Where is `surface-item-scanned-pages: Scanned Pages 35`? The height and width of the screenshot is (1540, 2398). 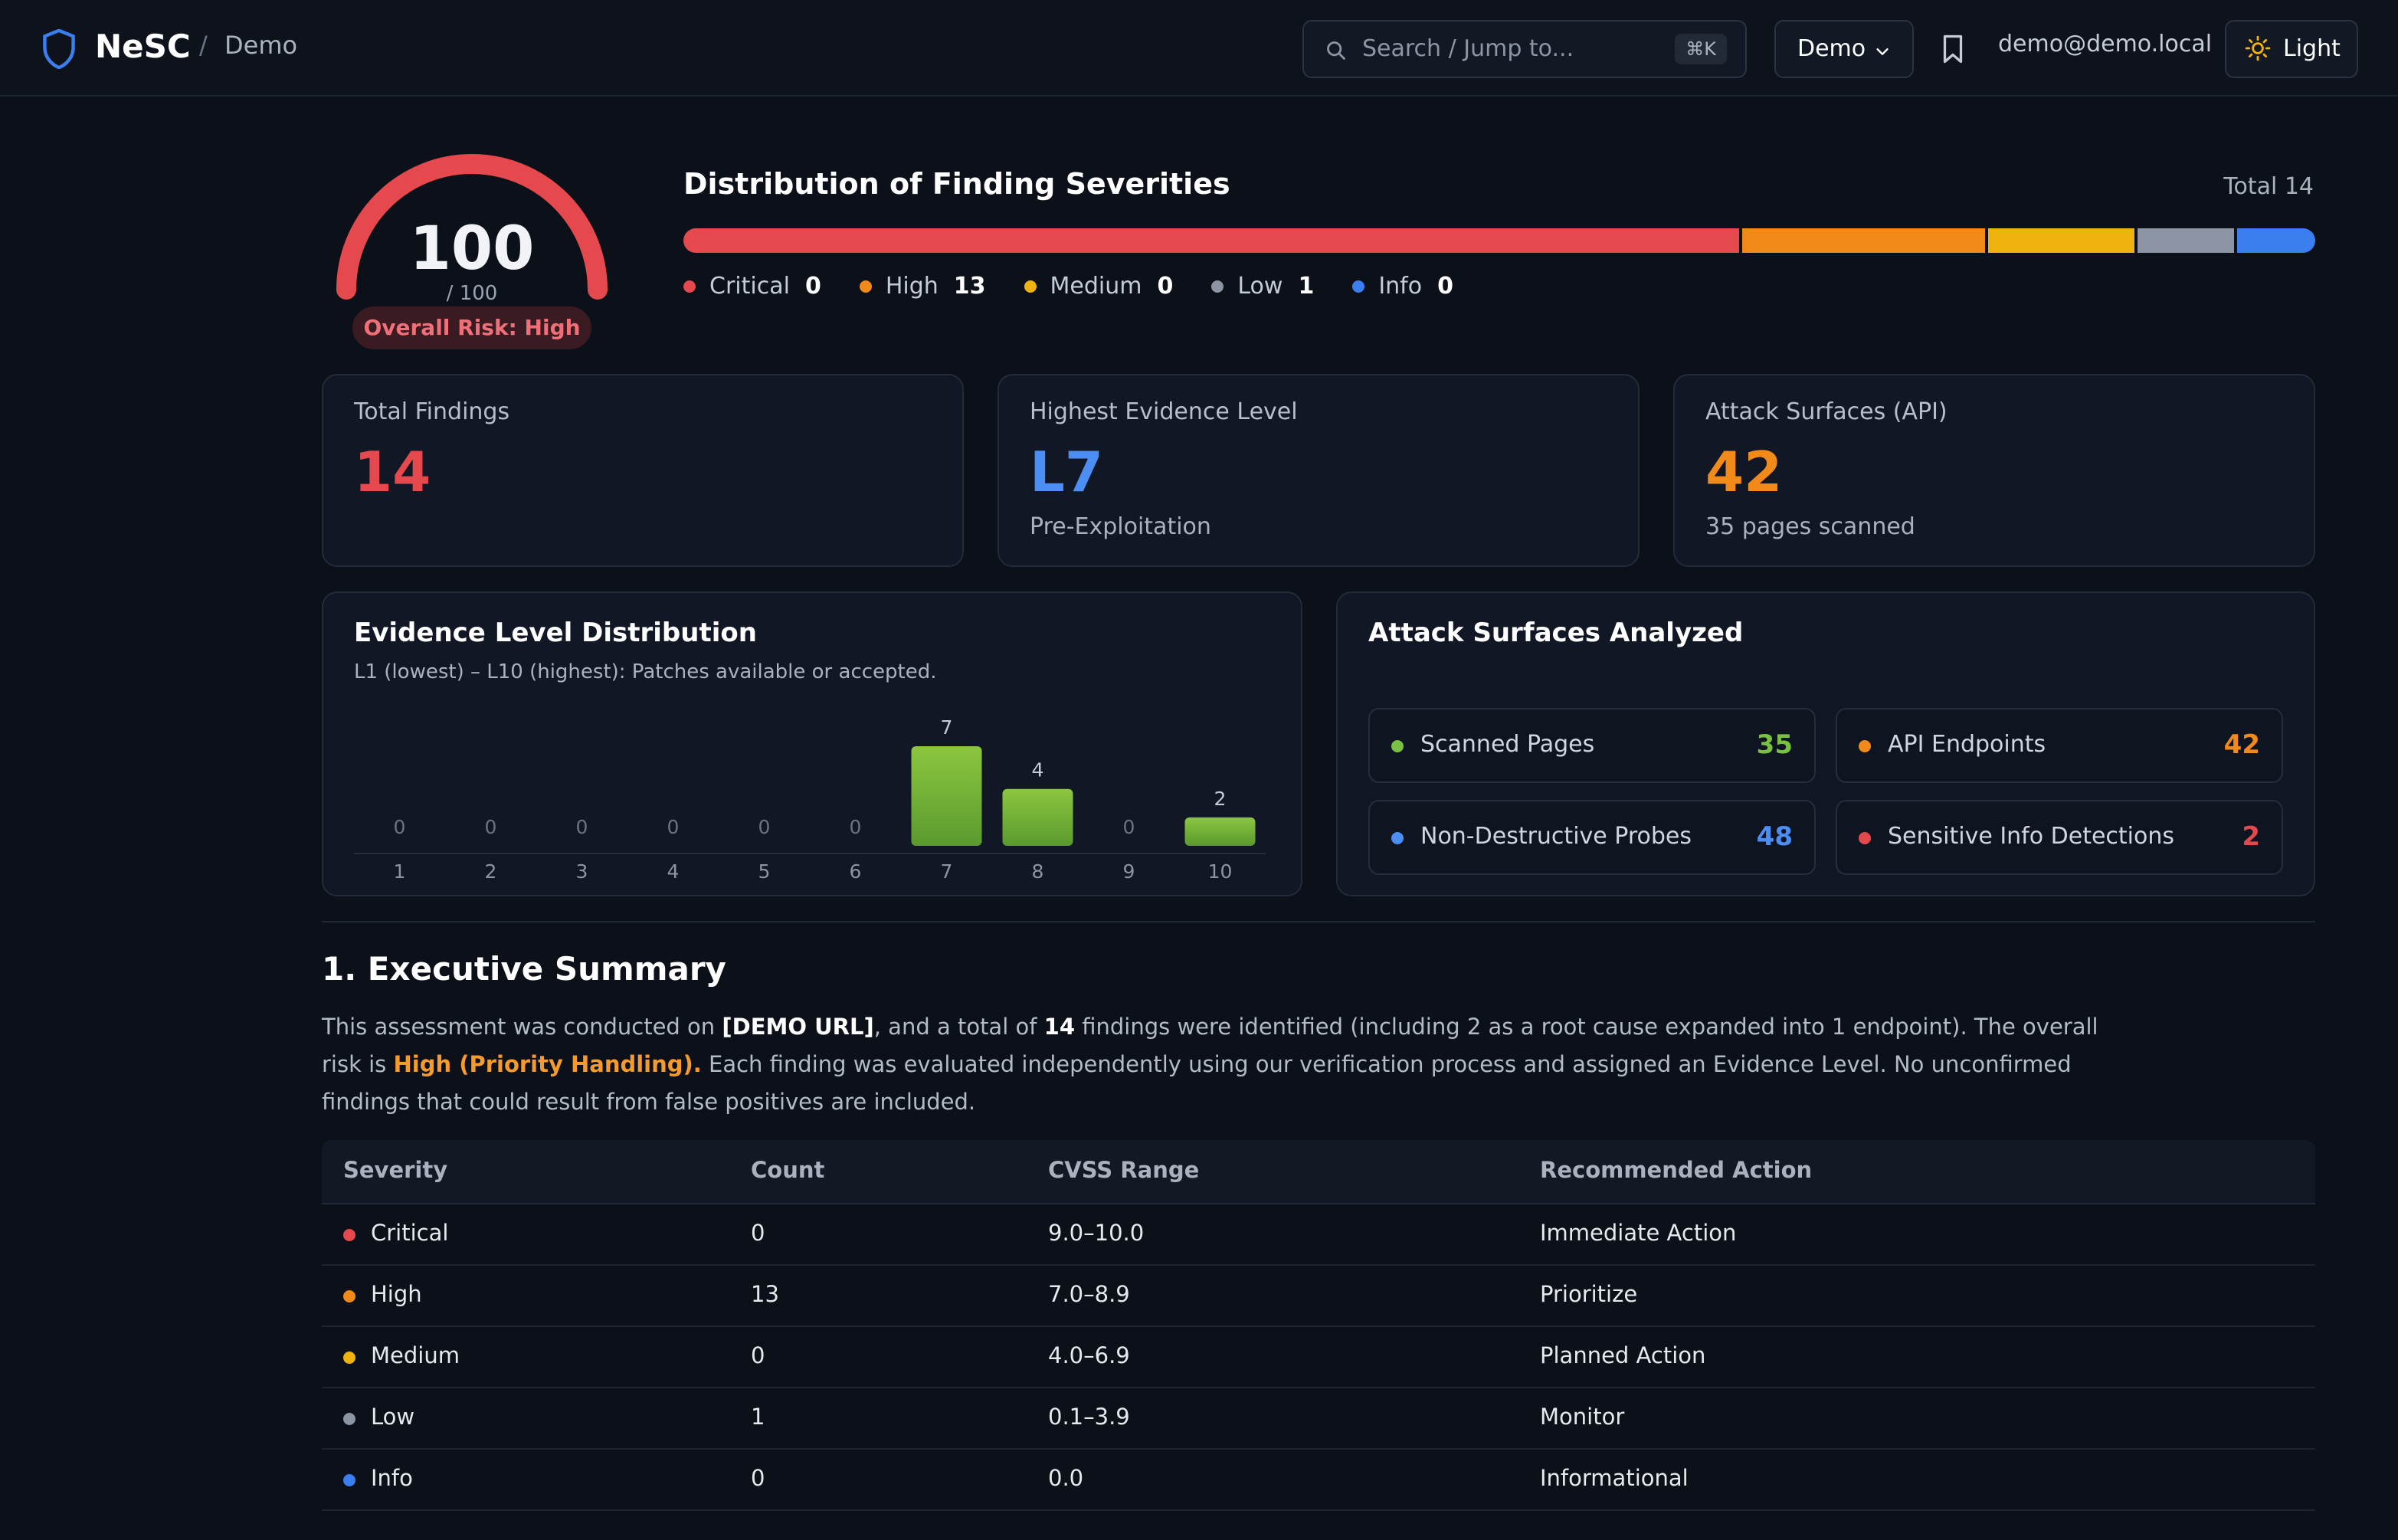 surface-item-scanned-pages: Scanned Pages 35 is located at coordinates (1592, 745).